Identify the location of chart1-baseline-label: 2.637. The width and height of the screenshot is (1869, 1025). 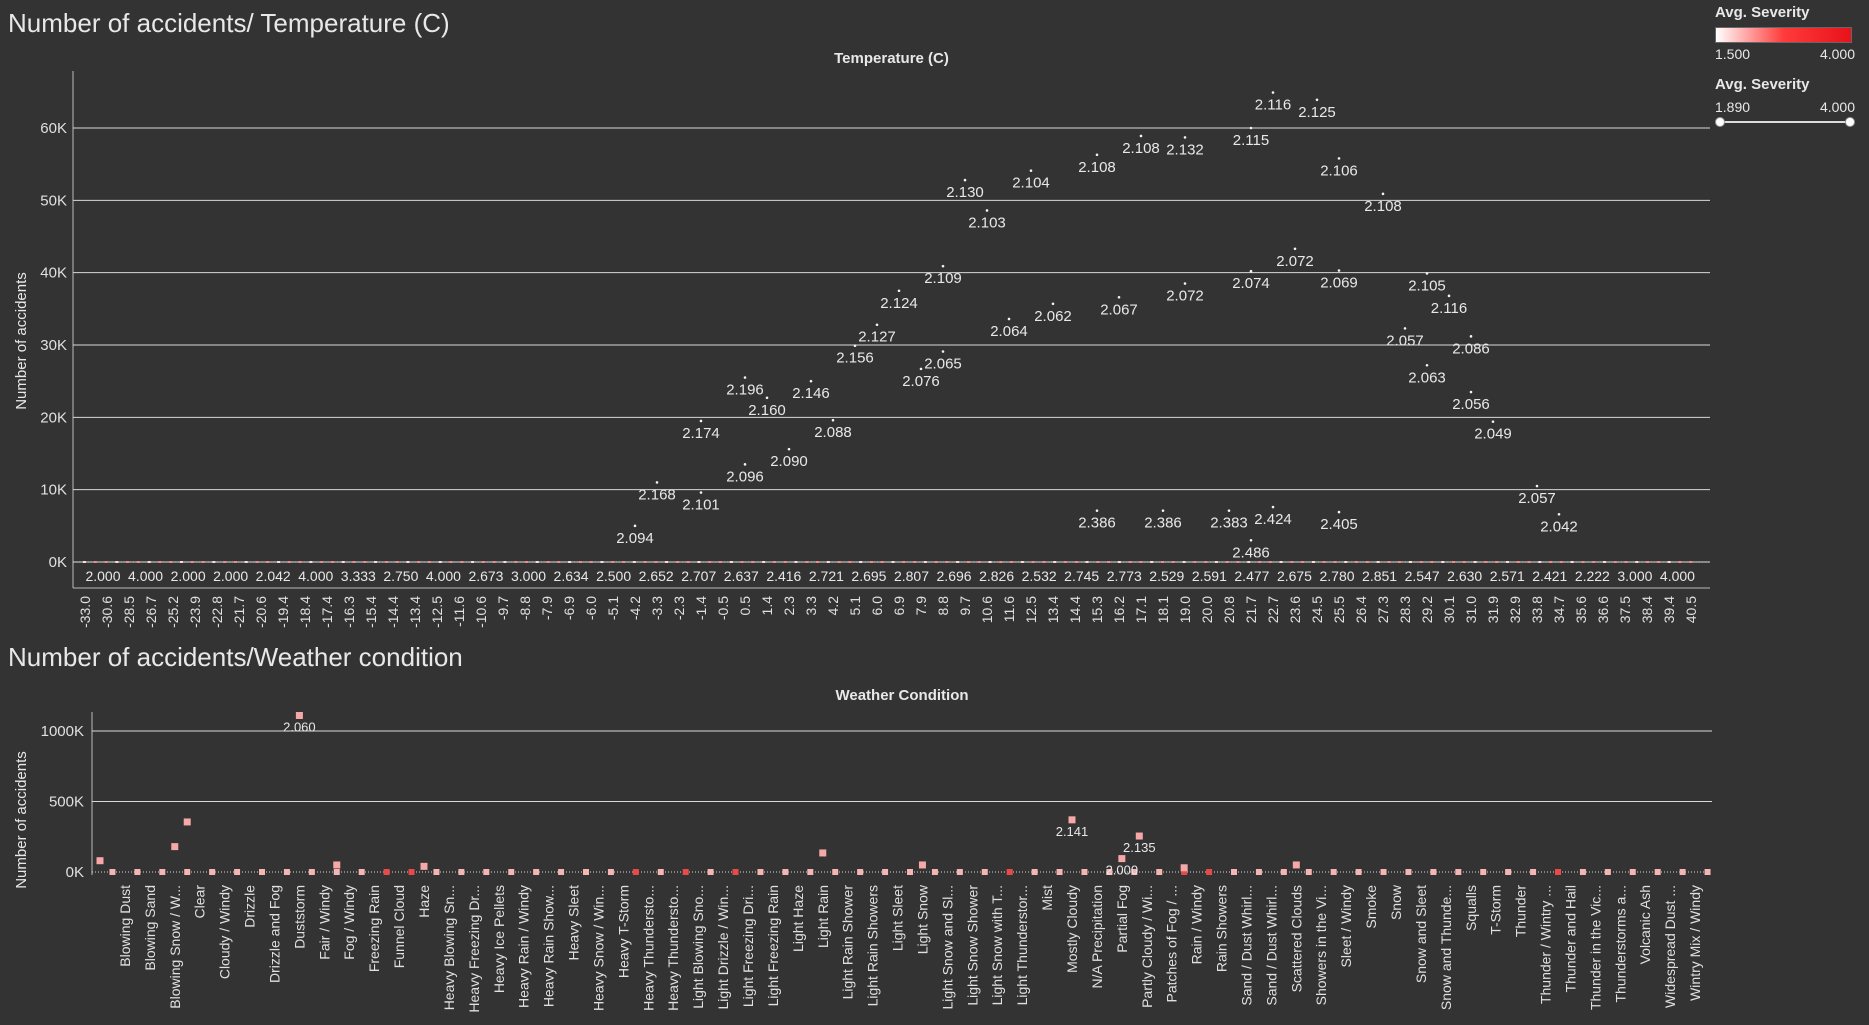
(741, 576).